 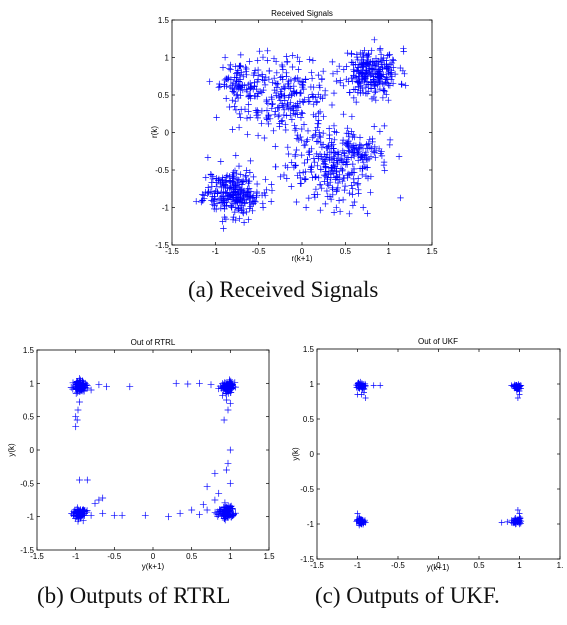 I want to click on y-tick-label: 1.5, so click(x=29, y=350).